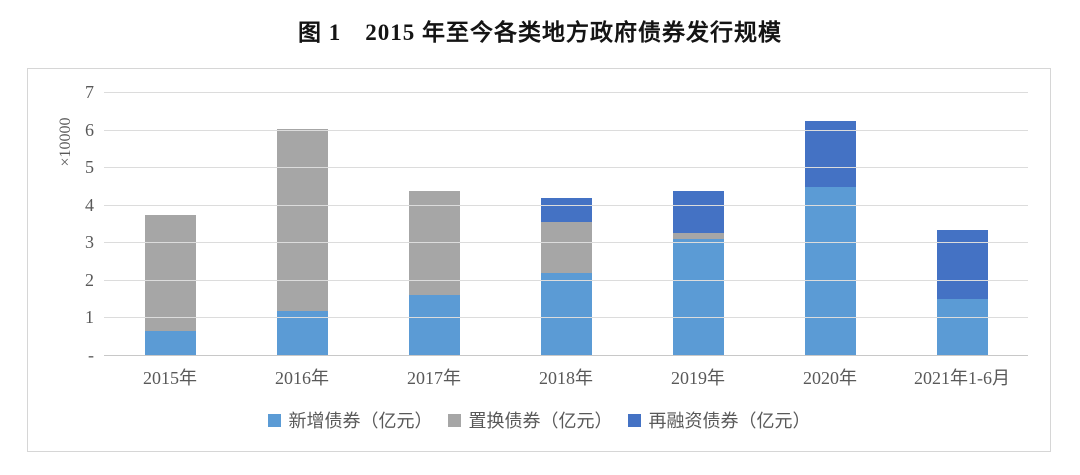 This screenshot has width=1080, height=475. I want to click on stacked-bar-2020年, so click(830, 238).